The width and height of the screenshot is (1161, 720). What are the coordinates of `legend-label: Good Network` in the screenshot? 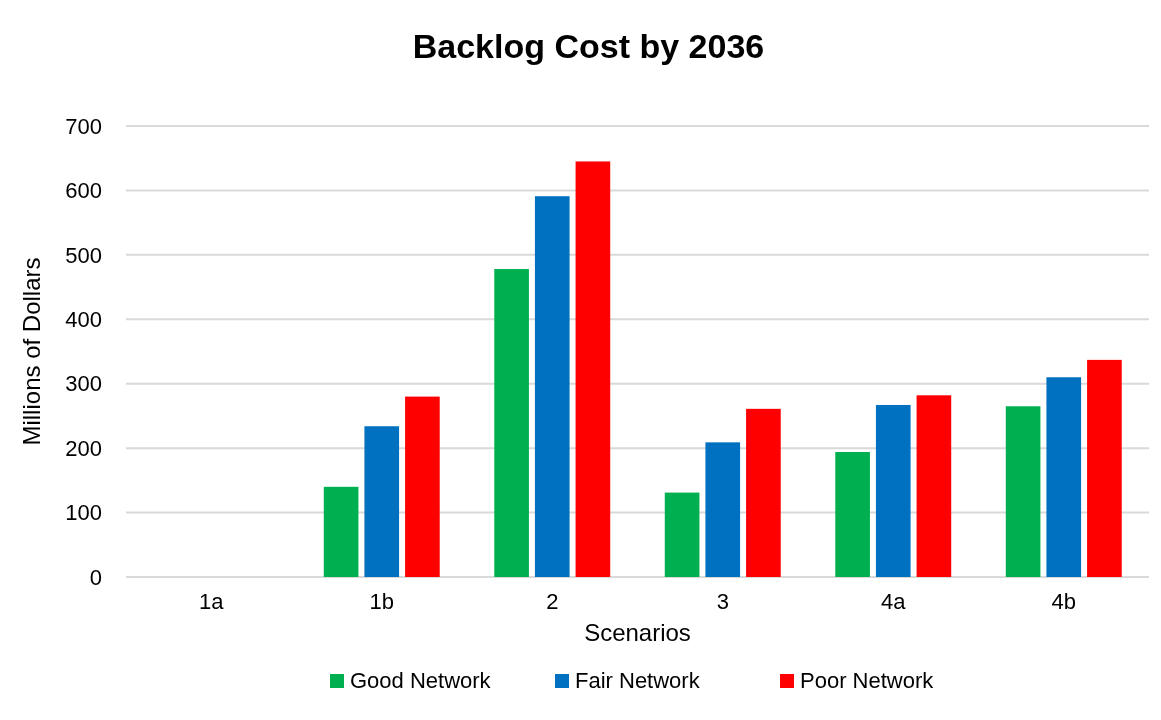 It's located at (421, 680).